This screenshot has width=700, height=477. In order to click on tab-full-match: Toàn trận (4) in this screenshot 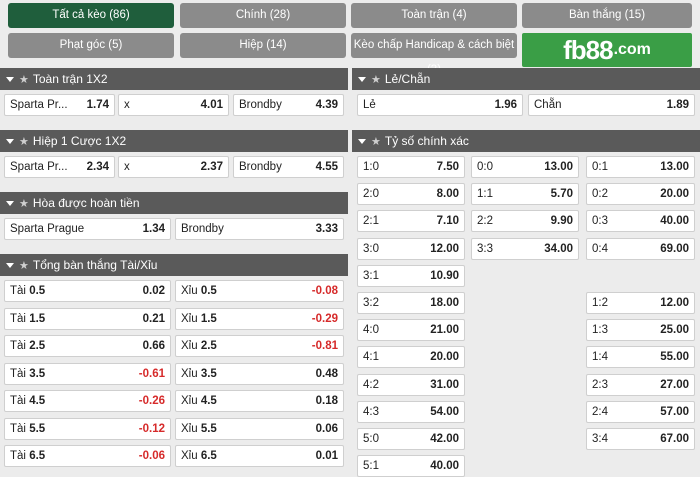, I will do `click(434, 15)`.